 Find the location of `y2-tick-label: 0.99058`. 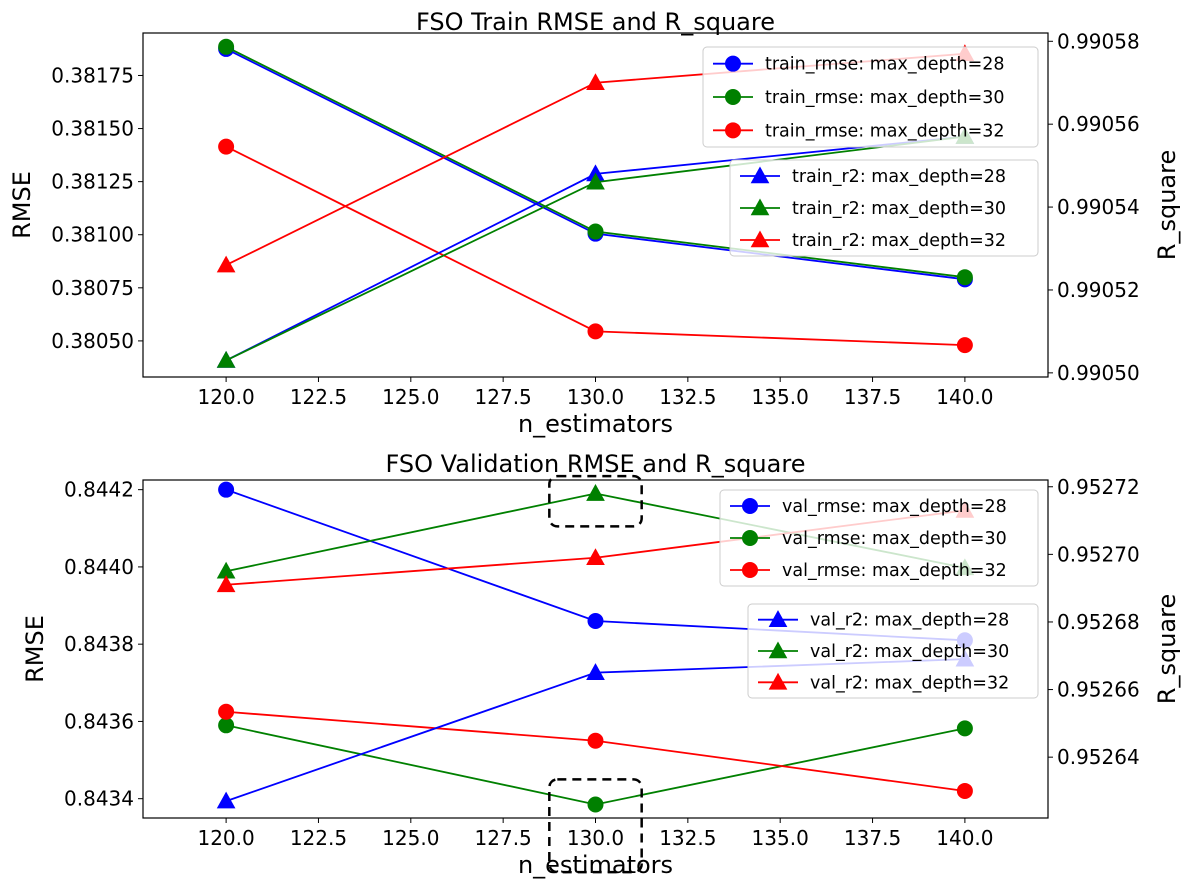

y2-tick-label: 0.99058 is located at coordinates (1098, 41).